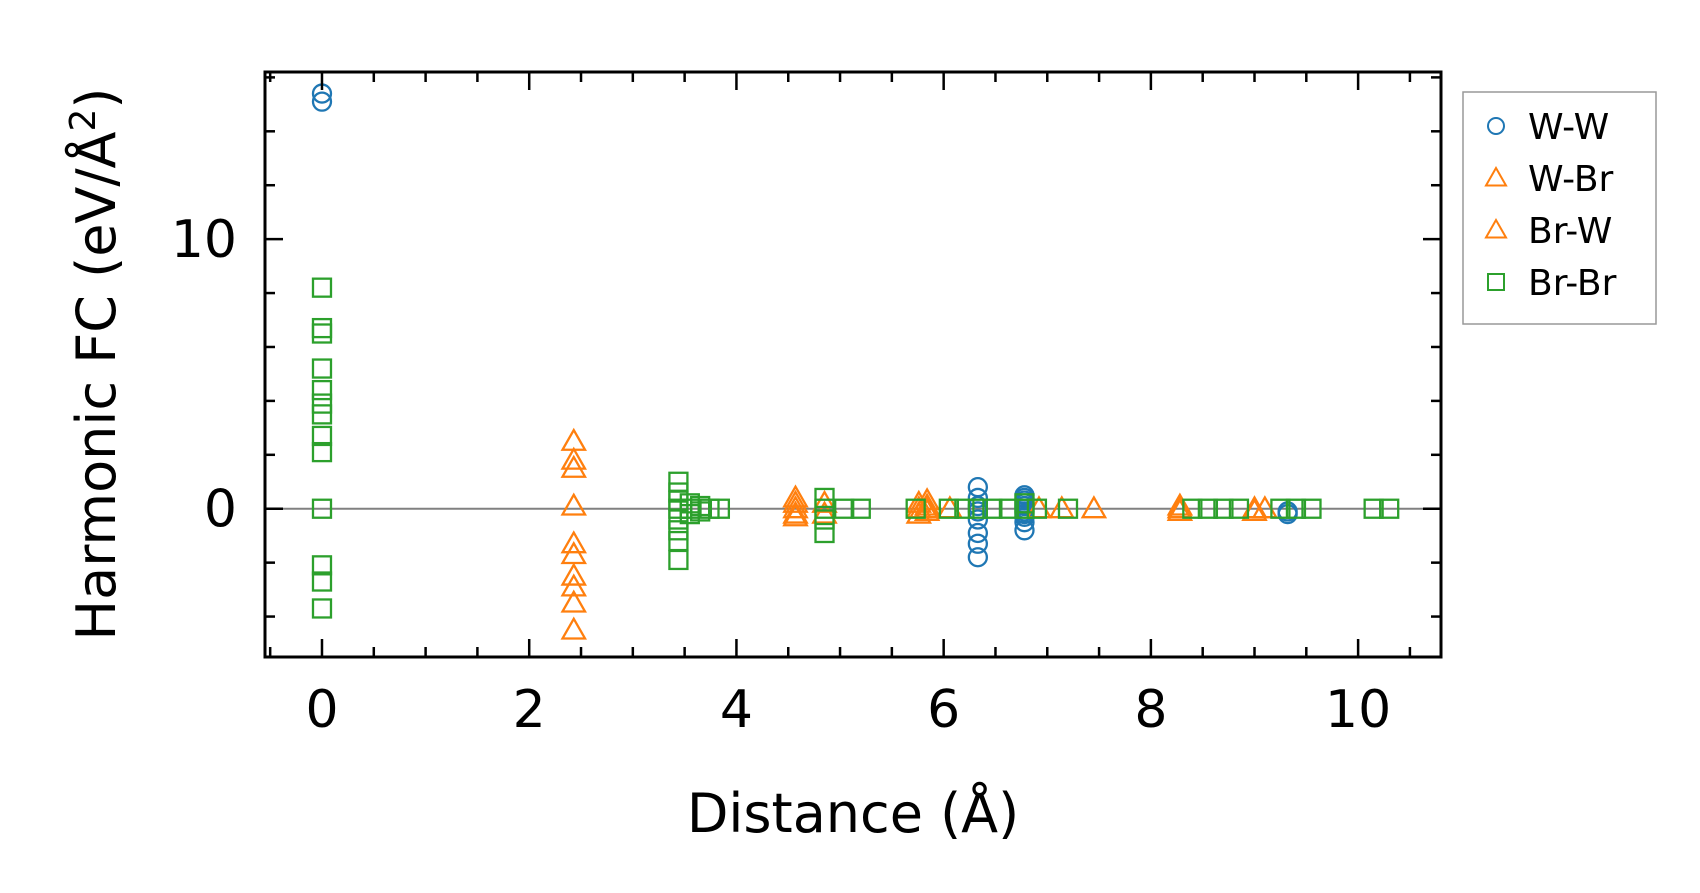  I want to click on series-w-br, so click(914, 533).